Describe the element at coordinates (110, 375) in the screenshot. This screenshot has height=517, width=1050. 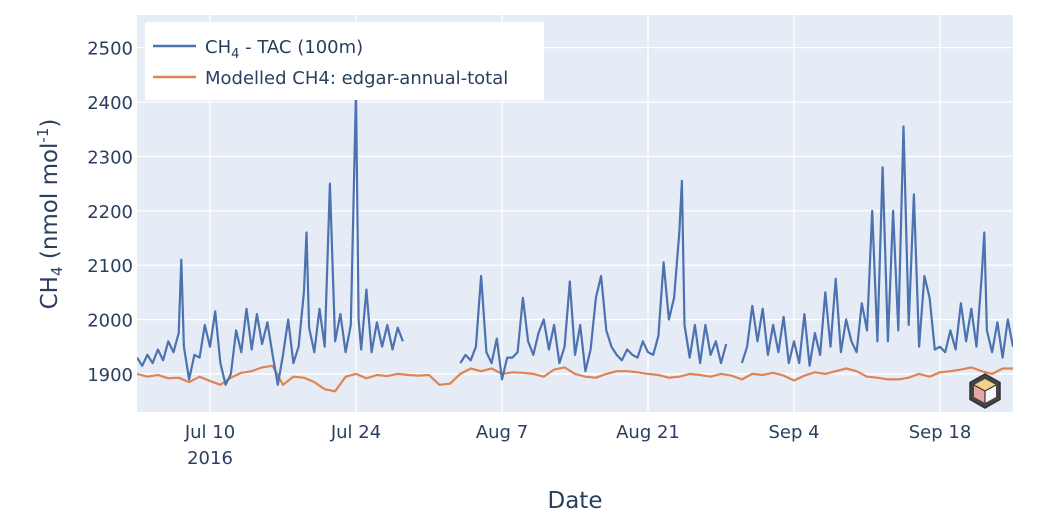
I see `y-tick-label: 1900` at that location.